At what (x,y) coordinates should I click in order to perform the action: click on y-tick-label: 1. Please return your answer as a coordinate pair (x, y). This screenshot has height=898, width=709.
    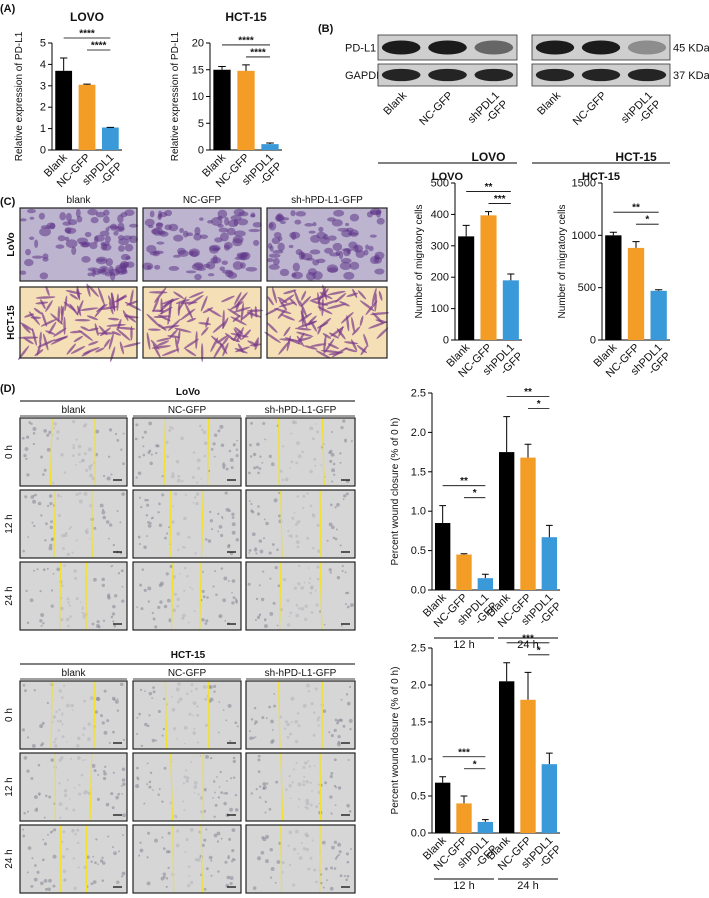
    Looking at the image, I should click on (43, 129).